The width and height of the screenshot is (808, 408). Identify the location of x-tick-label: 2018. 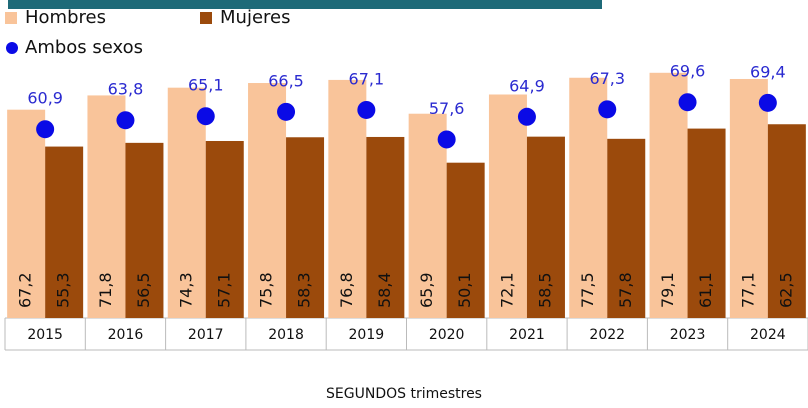
(286, 335).